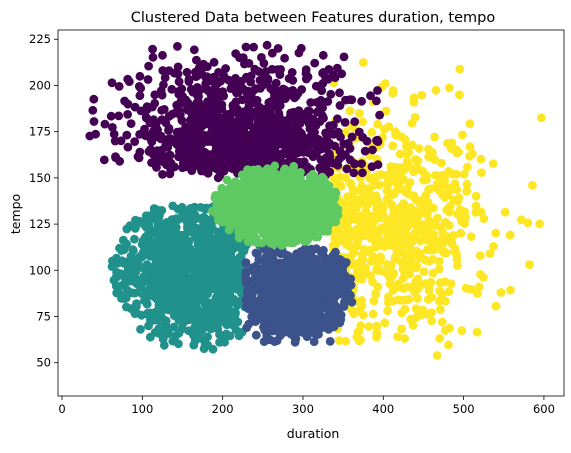  What do you see at coordinates (383, 409) in the screenshot?
I see `x-tick-label: 400` at bounding box center [383, 409].